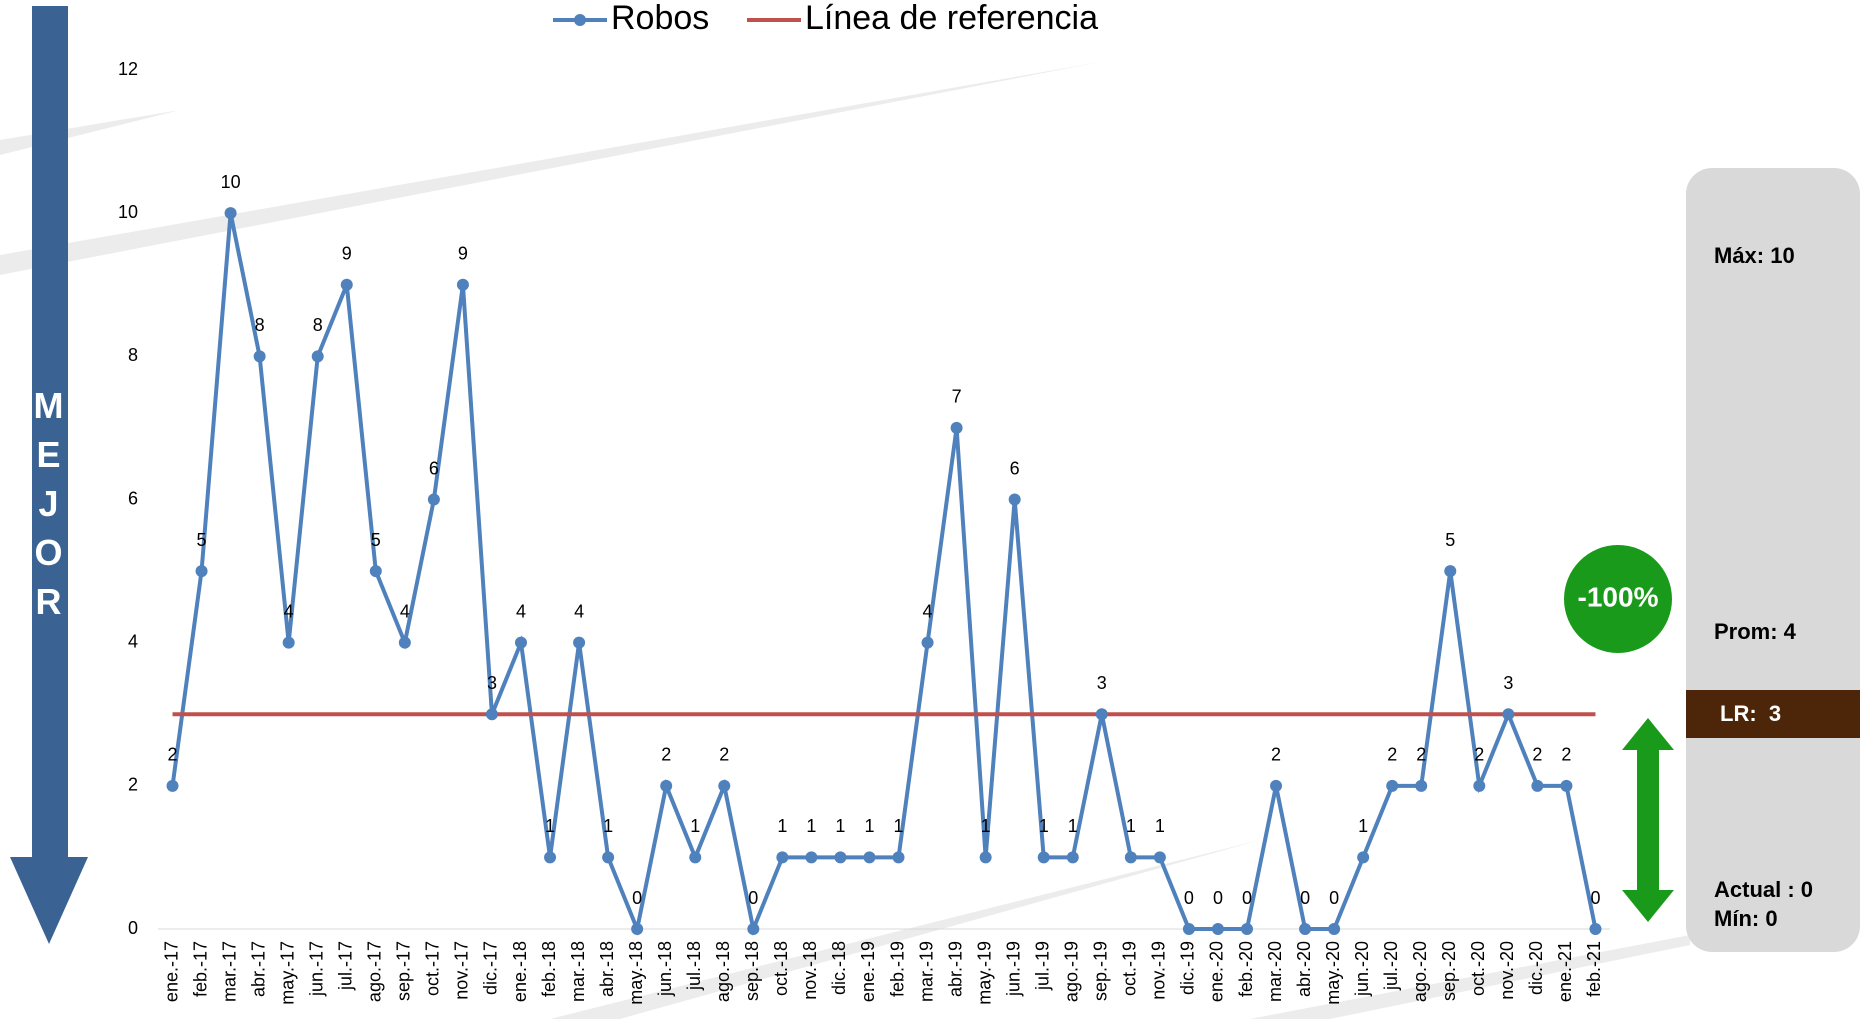 The height and width of the screenshot is (1019, 1865). What do you see at coordinates (433, 968) in the screenshot?
I see `x-tick-label: oct.-17` at bounding box center [433, 968].